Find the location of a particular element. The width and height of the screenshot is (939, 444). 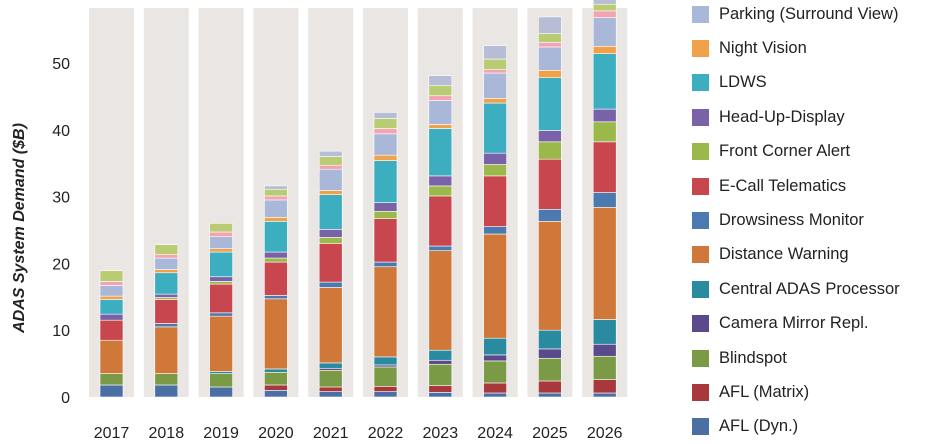

legend-item: LDWS is located at coordinates (729, 83).